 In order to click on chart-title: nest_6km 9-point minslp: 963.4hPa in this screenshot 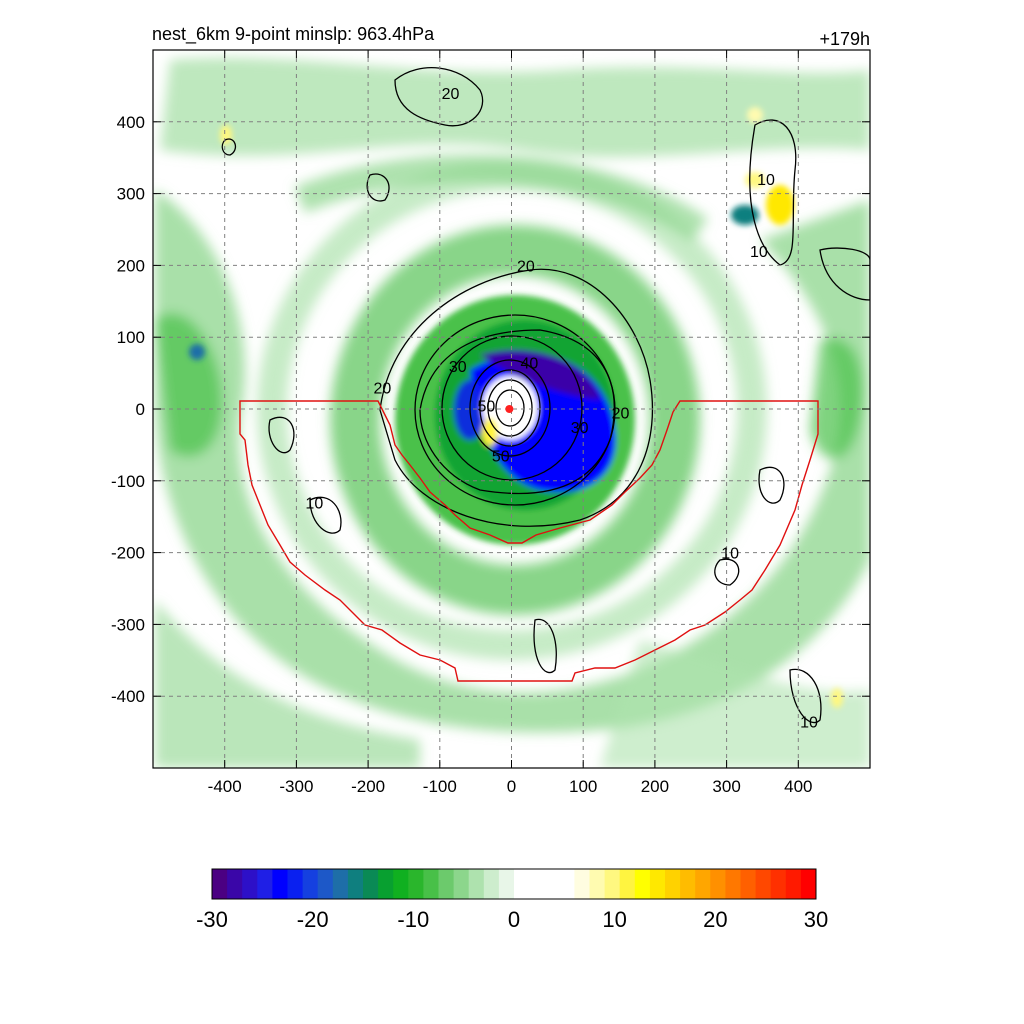, I will do `click(293, 34)`.